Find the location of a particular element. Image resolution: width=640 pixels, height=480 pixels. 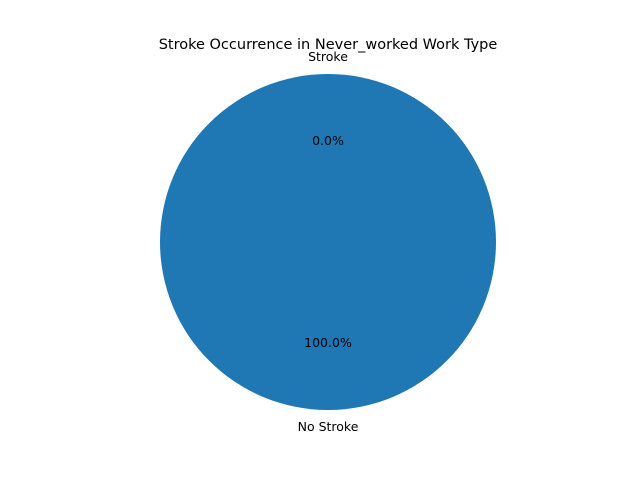

pie-labels: No Stroke 100.0% Stroke 0.0% is located at coordinates (328, 241).